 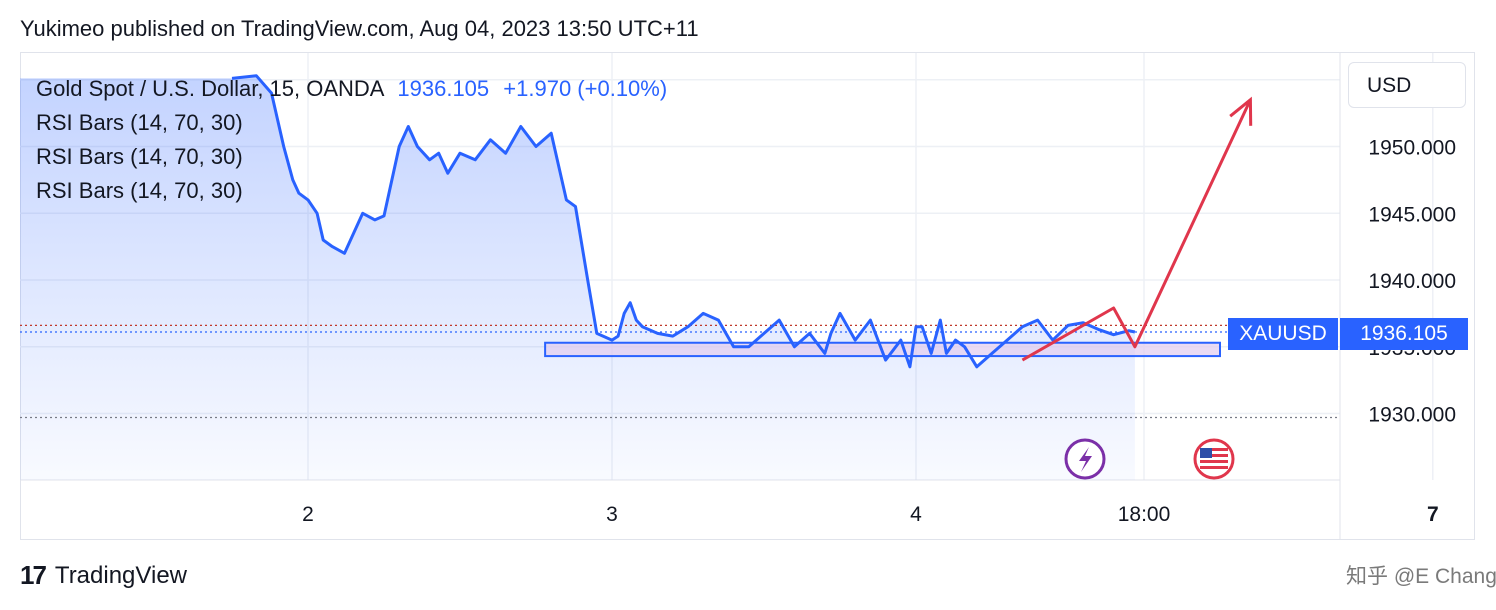 What do you see at coordinates (120, 575) in the screenshot?
I see `tradingview-brand-text: TradingView` at bounding box center [120, 575].